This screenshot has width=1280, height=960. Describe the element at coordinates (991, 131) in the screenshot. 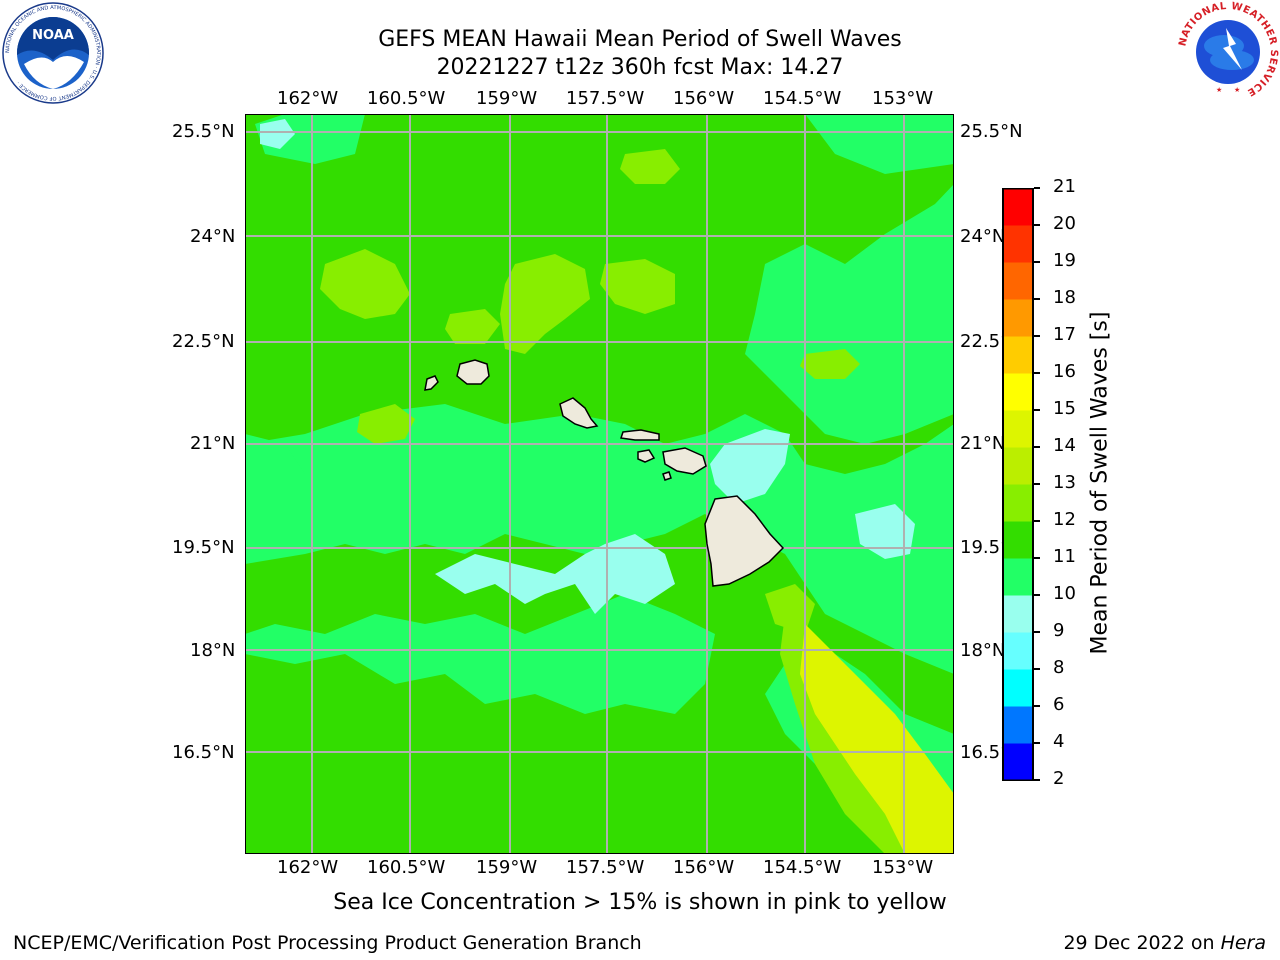

I see `lat-tick-right: 25.5°N` at that location.